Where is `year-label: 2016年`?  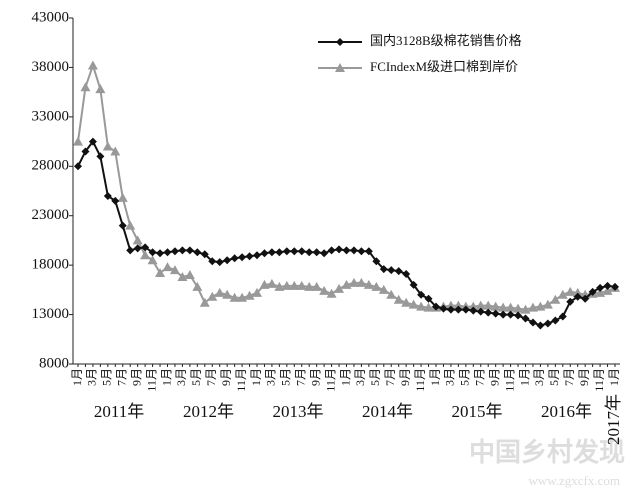 year-label: 2016年 is located at coordinates (566, 411).